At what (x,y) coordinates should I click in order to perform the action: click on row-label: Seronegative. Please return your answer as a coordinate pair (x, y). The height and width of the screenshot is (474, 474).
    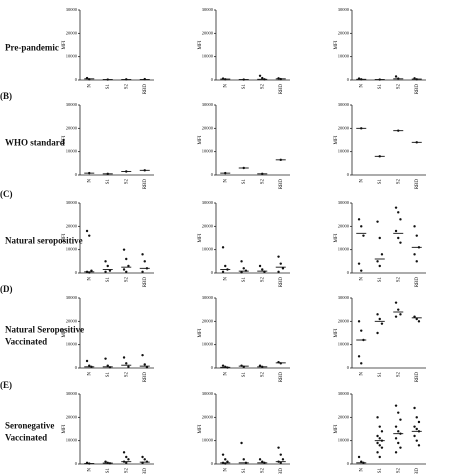
    Looking at the image, I should click on (29, 426).